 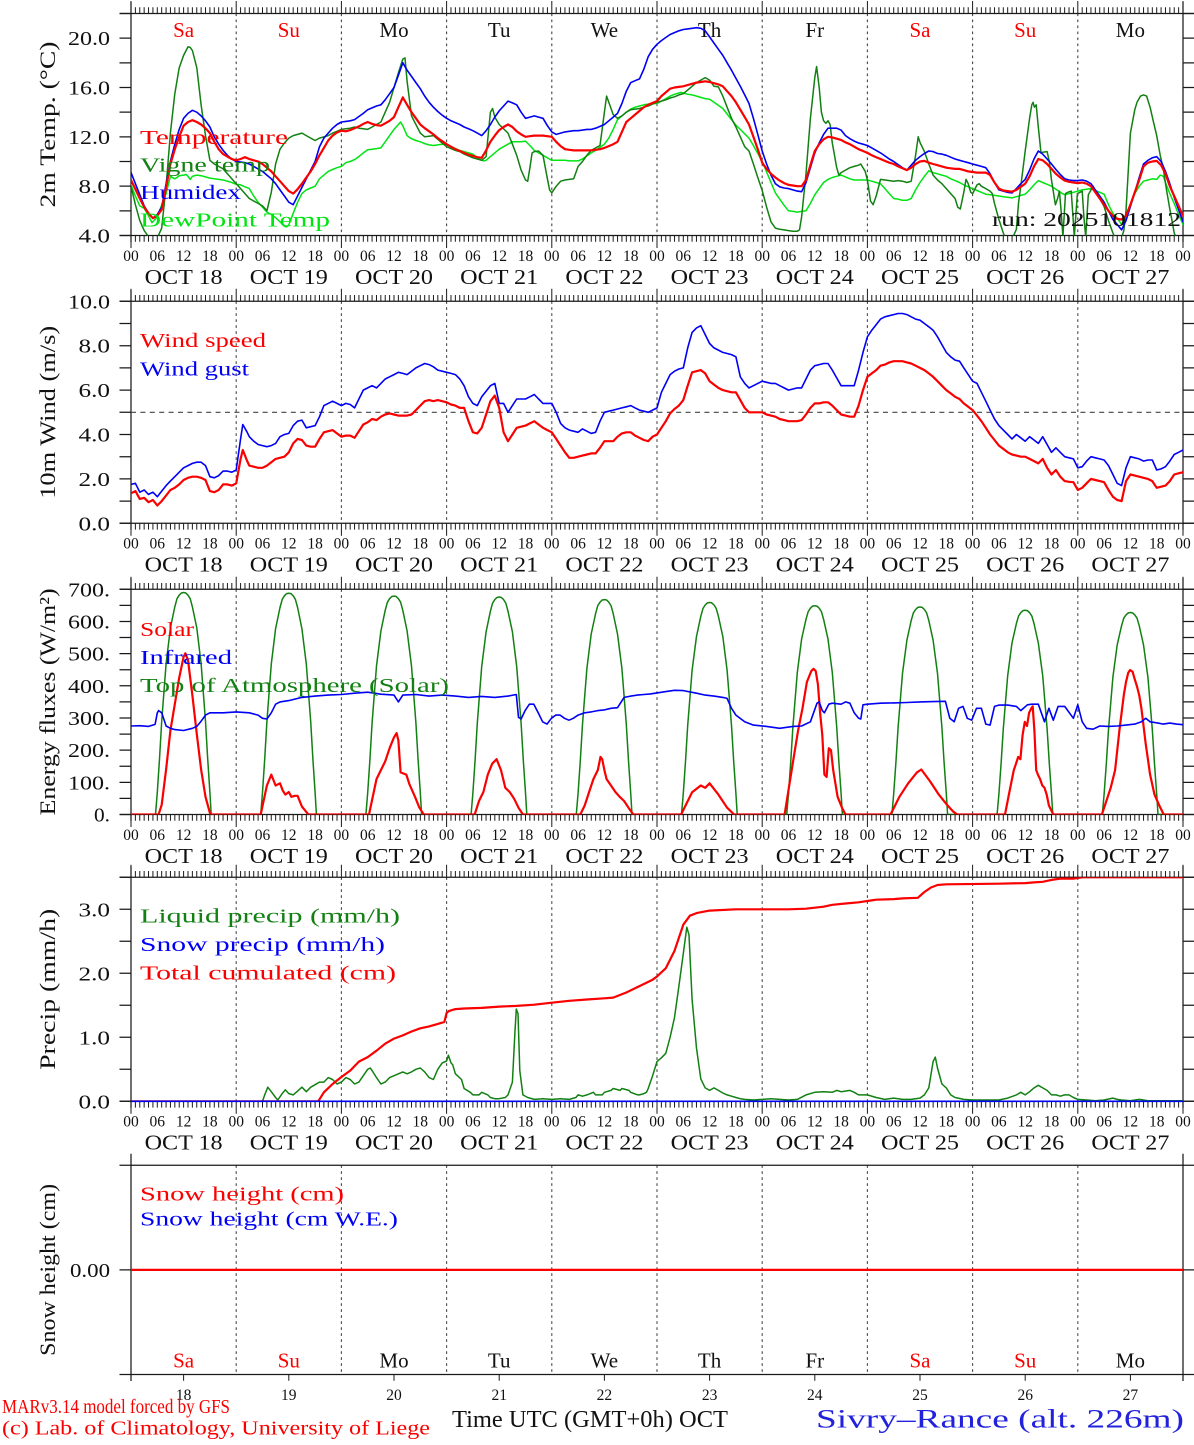 I want to click on svg-text: Energy fluxes (W/m²), so click(x=47, y=701).